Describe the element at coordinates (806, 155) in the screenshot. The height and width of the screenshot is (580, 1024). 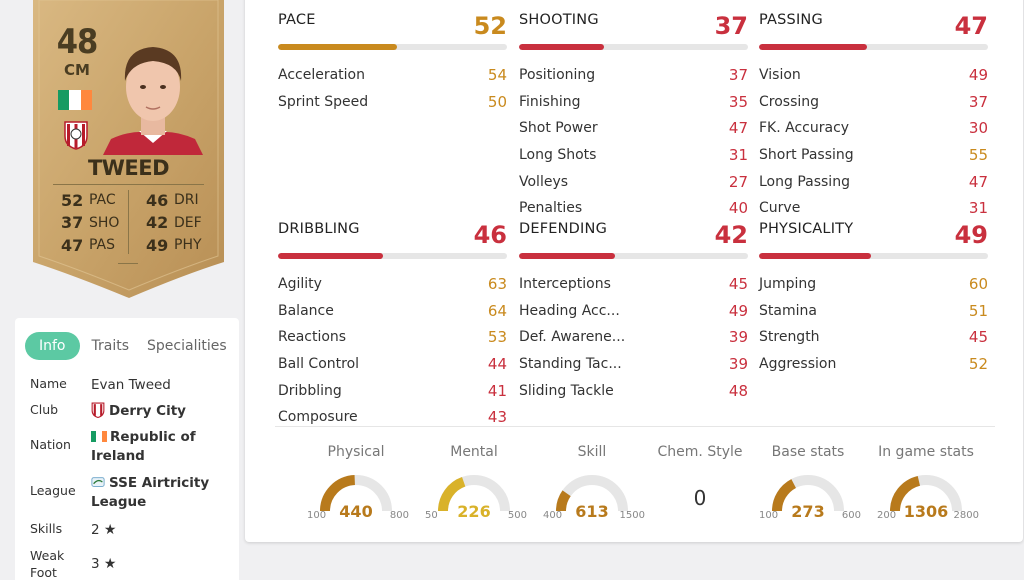
I see `sub-stat-name: Short Passing` at that location.